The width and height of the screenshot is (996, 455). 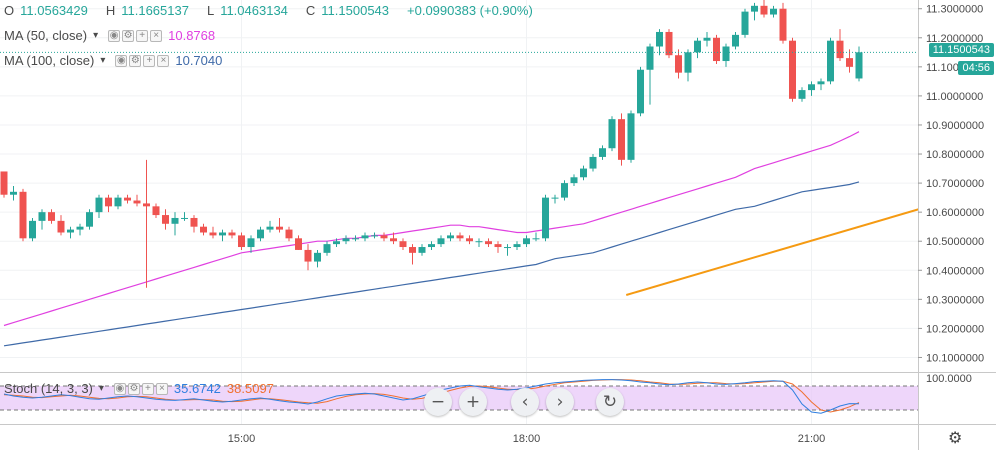 What do you see at coordinates (438, 402) in the screenshot?
I see `zoom-out-button: −` at bounding box center [438, 402].